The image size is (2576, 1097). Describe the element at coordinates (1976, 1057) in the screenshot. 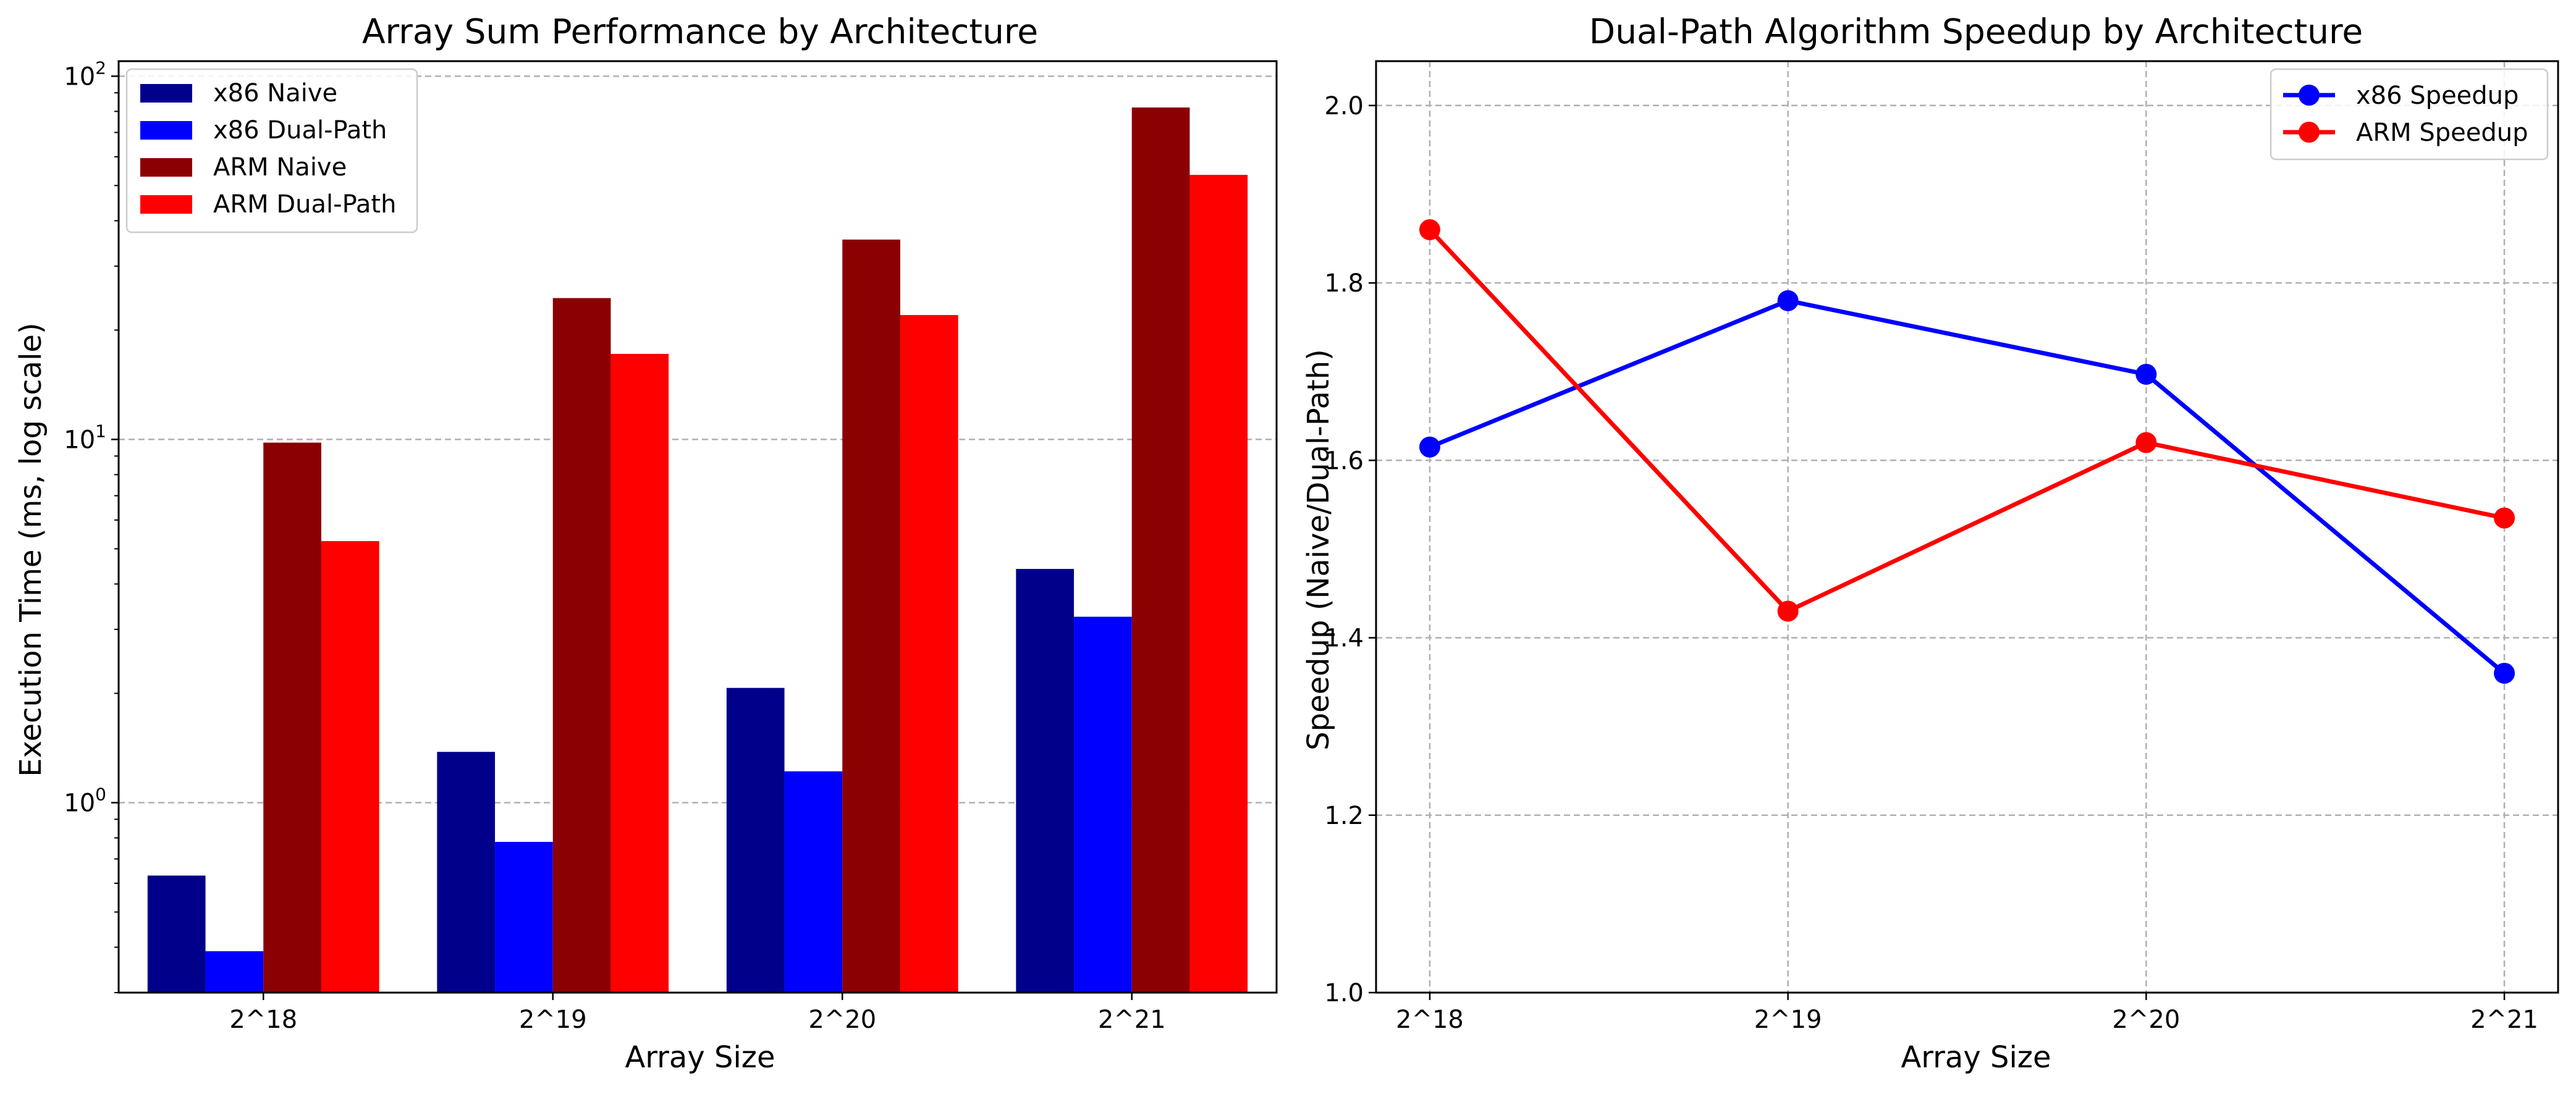

I see `line-chart-xlabel: Array Size` at that location.